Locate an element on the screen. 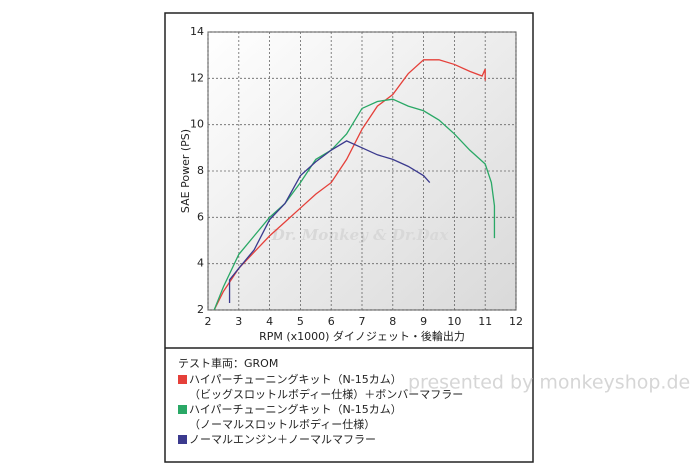 This screenshot has height=471, width=700. y-tick-label: 2 is located at coordinates (200, 309).